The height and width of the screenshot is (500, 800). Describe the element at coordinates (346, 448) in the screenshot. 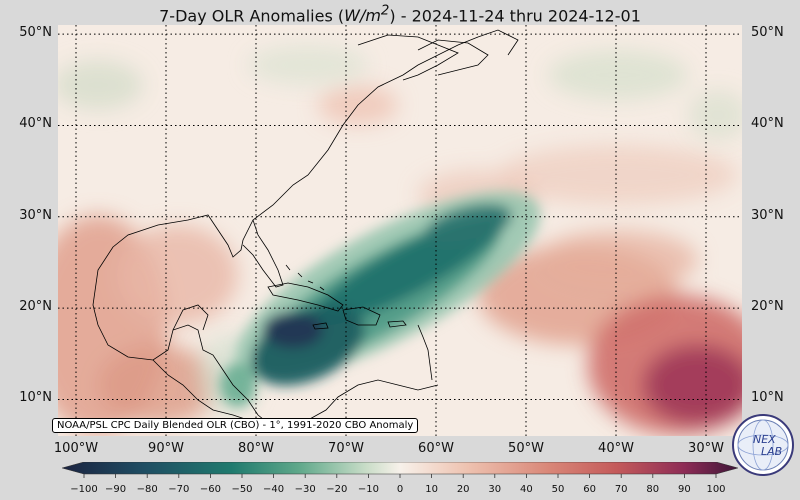

I see `longitude-label: 70°W` at that location.